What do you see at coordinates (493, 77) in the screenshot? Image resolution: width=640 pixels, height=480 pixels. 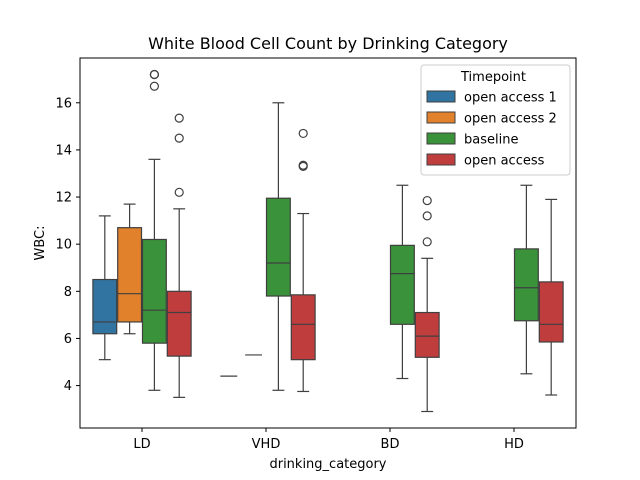 I see `legend-title: Timepoint` at bounding box center [493, 77].